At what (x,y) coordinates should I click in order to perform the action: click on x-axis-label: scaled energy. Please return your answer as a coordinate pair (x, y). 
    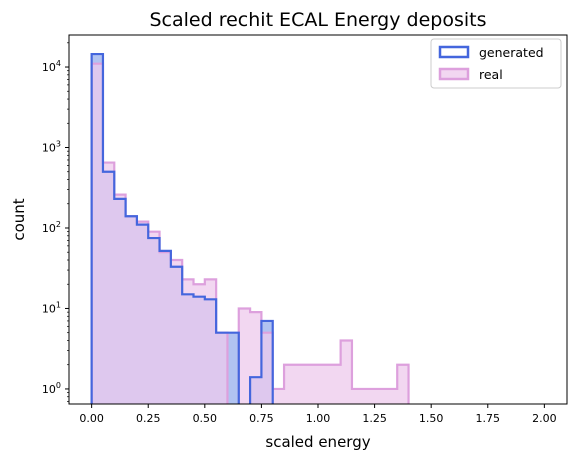
    Looking at the image, I should click on (317, 442).